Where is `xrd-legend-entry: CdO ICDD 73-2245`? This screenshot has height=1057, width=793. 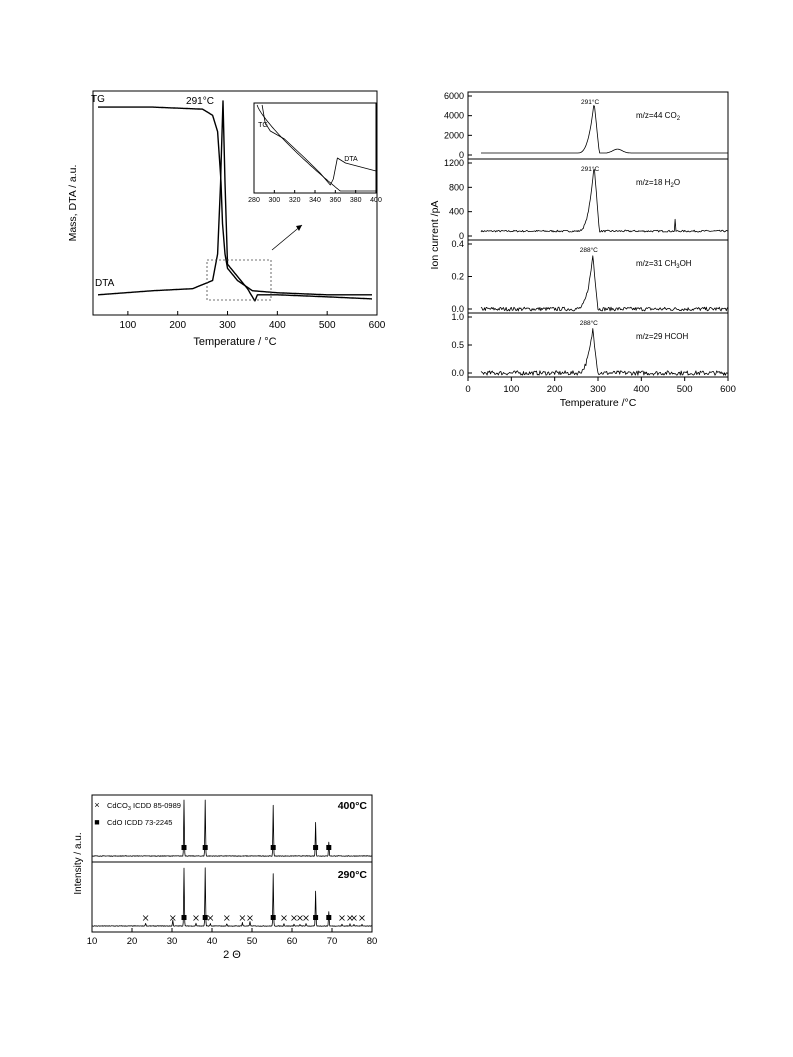
xrd-legend-entry: CdO ICDD 73-2245 is located at coordinates (139, 822).